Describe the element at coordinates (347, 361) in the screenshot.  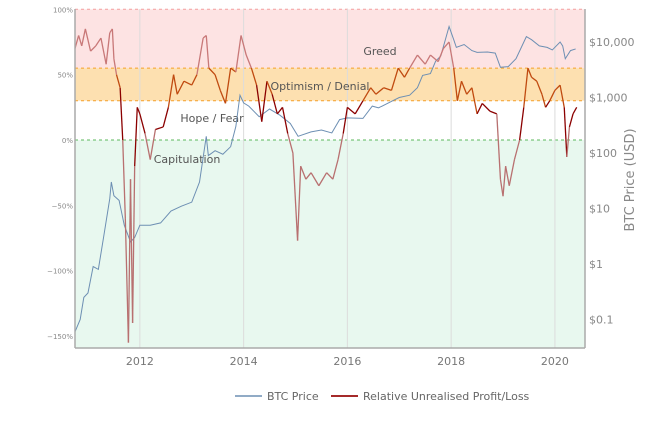
I see `x-tick-label: 2016` at that location.